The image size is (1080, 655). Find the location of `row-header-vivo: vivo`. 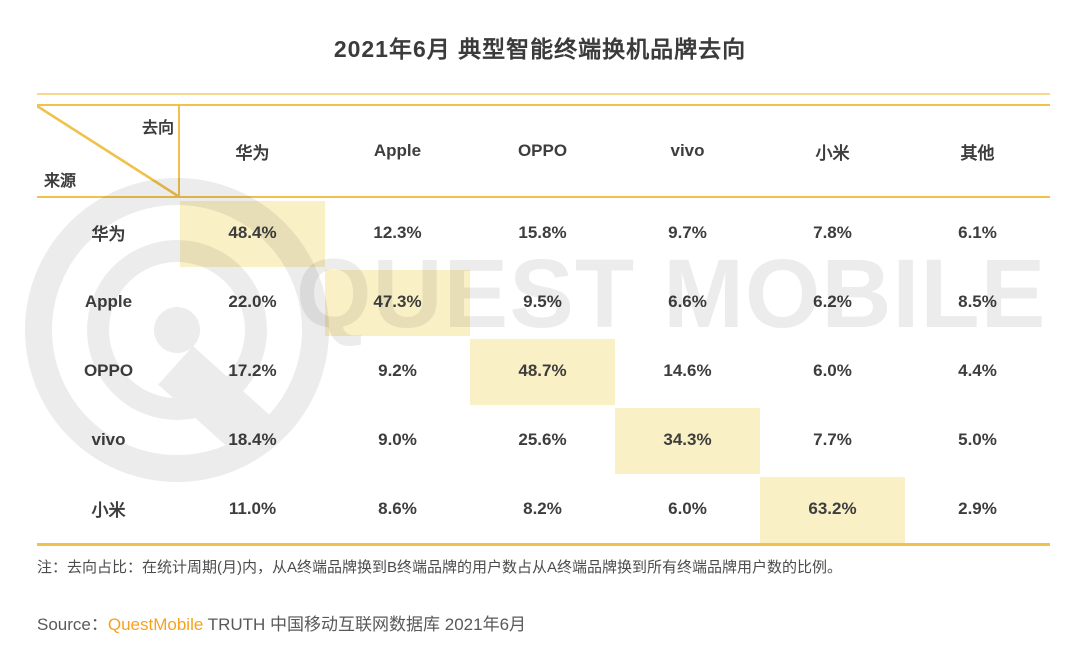

row-header-vivo: vivo is located at coordinates (108, 439).